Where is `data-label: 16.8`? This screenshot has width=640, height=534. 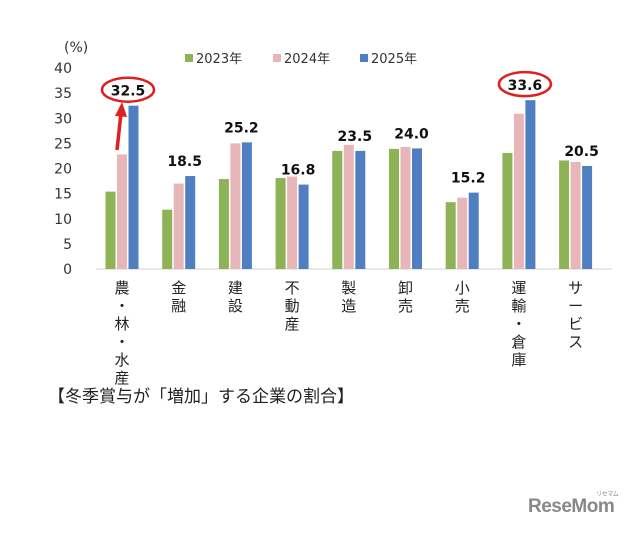 data-label: 16.8 is located at coordinates (298, 171).